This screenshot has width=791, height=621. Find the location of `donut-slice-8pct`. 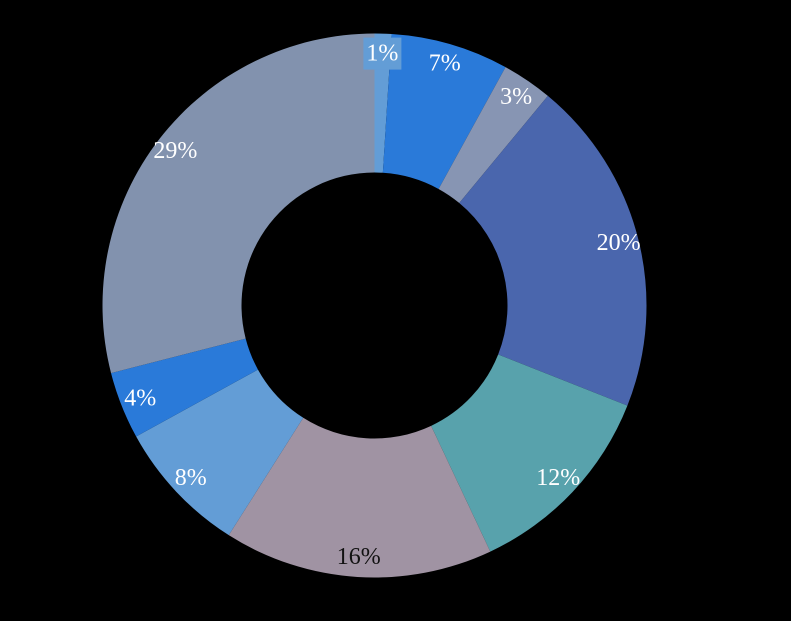

donut-slice-8pct is located at coordinates (220, 452).